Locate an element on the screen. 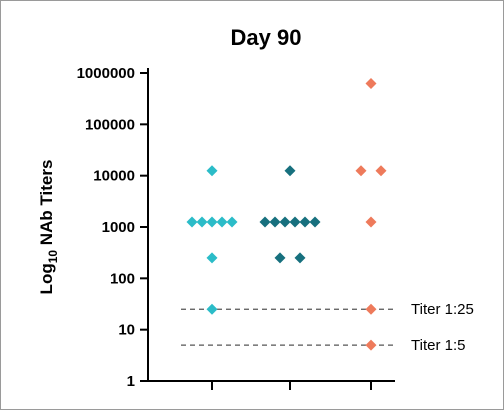 The height and width of the screenshot is (411, 504). reference-line-label: Titer 1:5 is located at coordinates (438, 345).